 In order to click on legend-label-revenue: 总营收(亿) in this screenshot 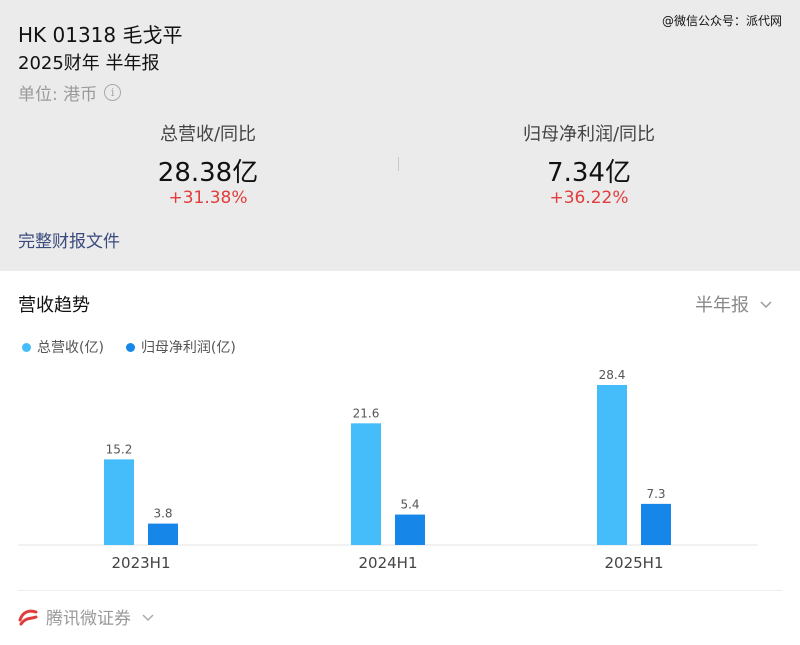, I will do `click(70, 348)`.